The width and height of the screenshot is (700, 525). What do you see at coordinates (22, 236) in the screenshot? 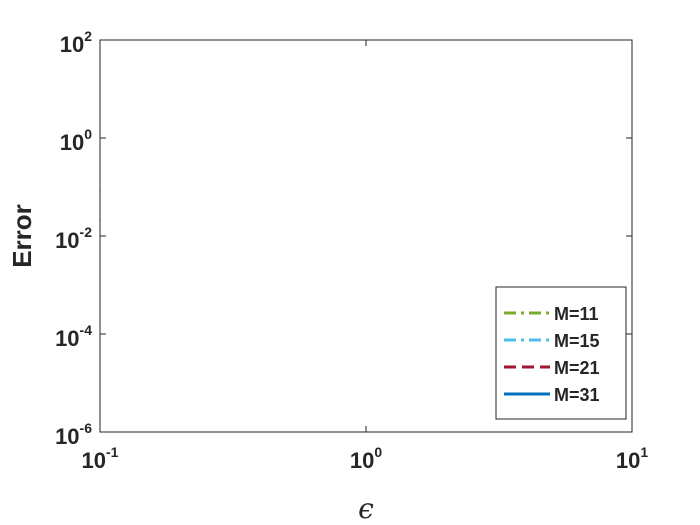
I see `y-axis-label: Error` at bounding box center [22, 236].